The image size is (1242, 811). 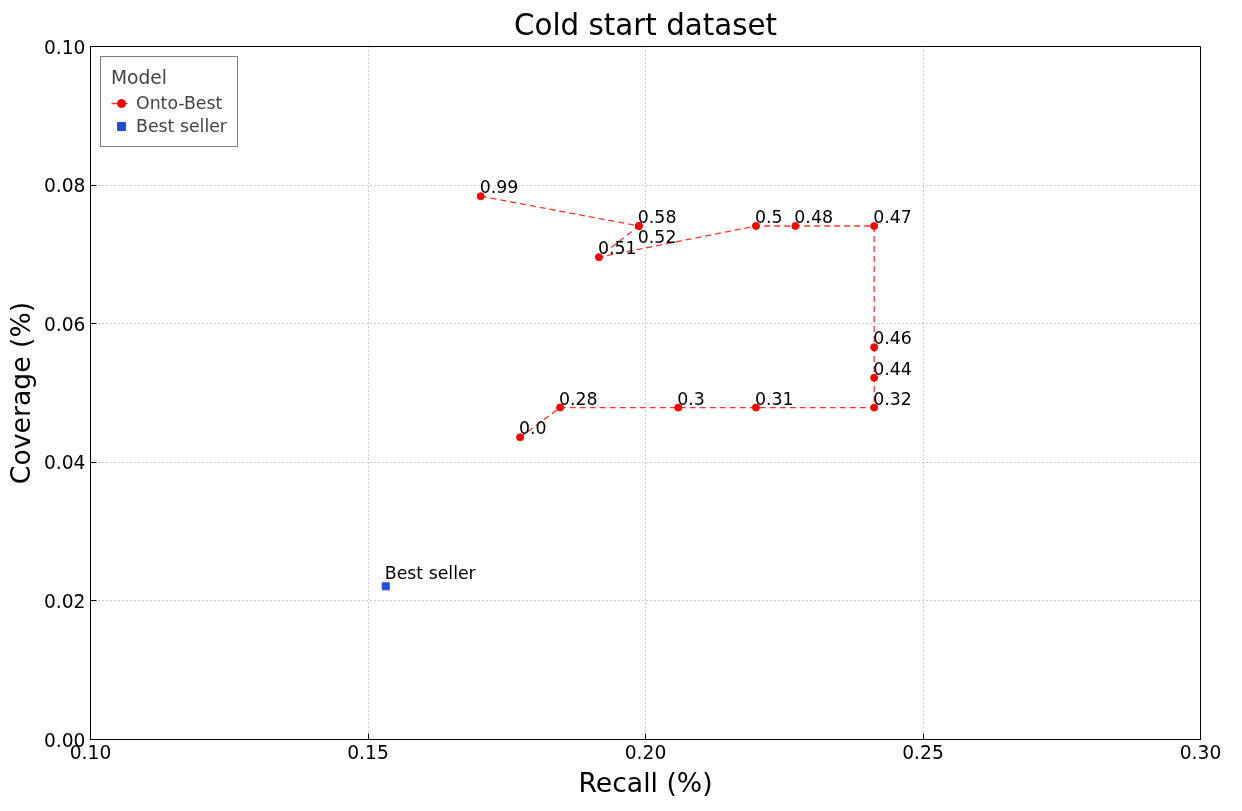 What do you see at coordinates (768, 216) in the screenshot?
I see `annotation: 0.5` at bounding box center [768, 216].